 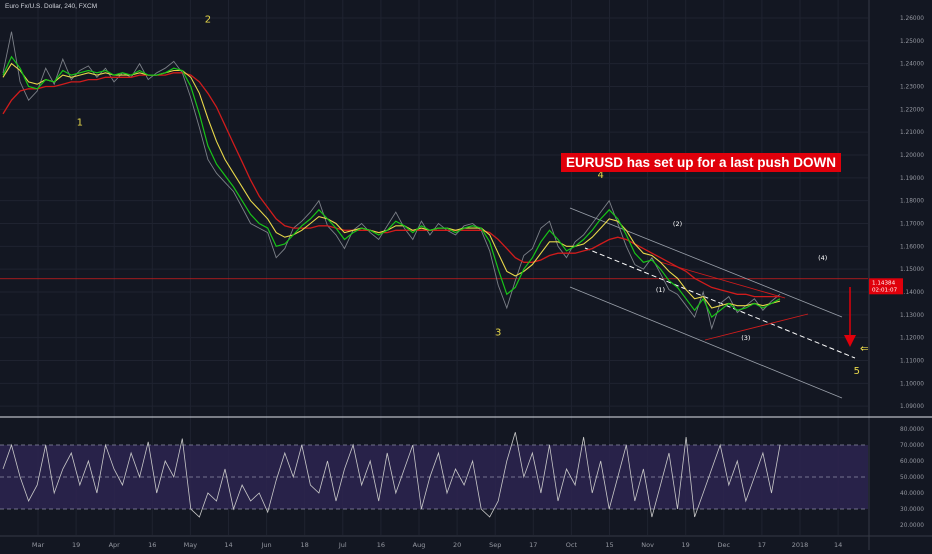 What do you see at coordinates (677, 224) in the screenshot?
I see `sub-wave-label: (2)` at bounding box center [677, 224].